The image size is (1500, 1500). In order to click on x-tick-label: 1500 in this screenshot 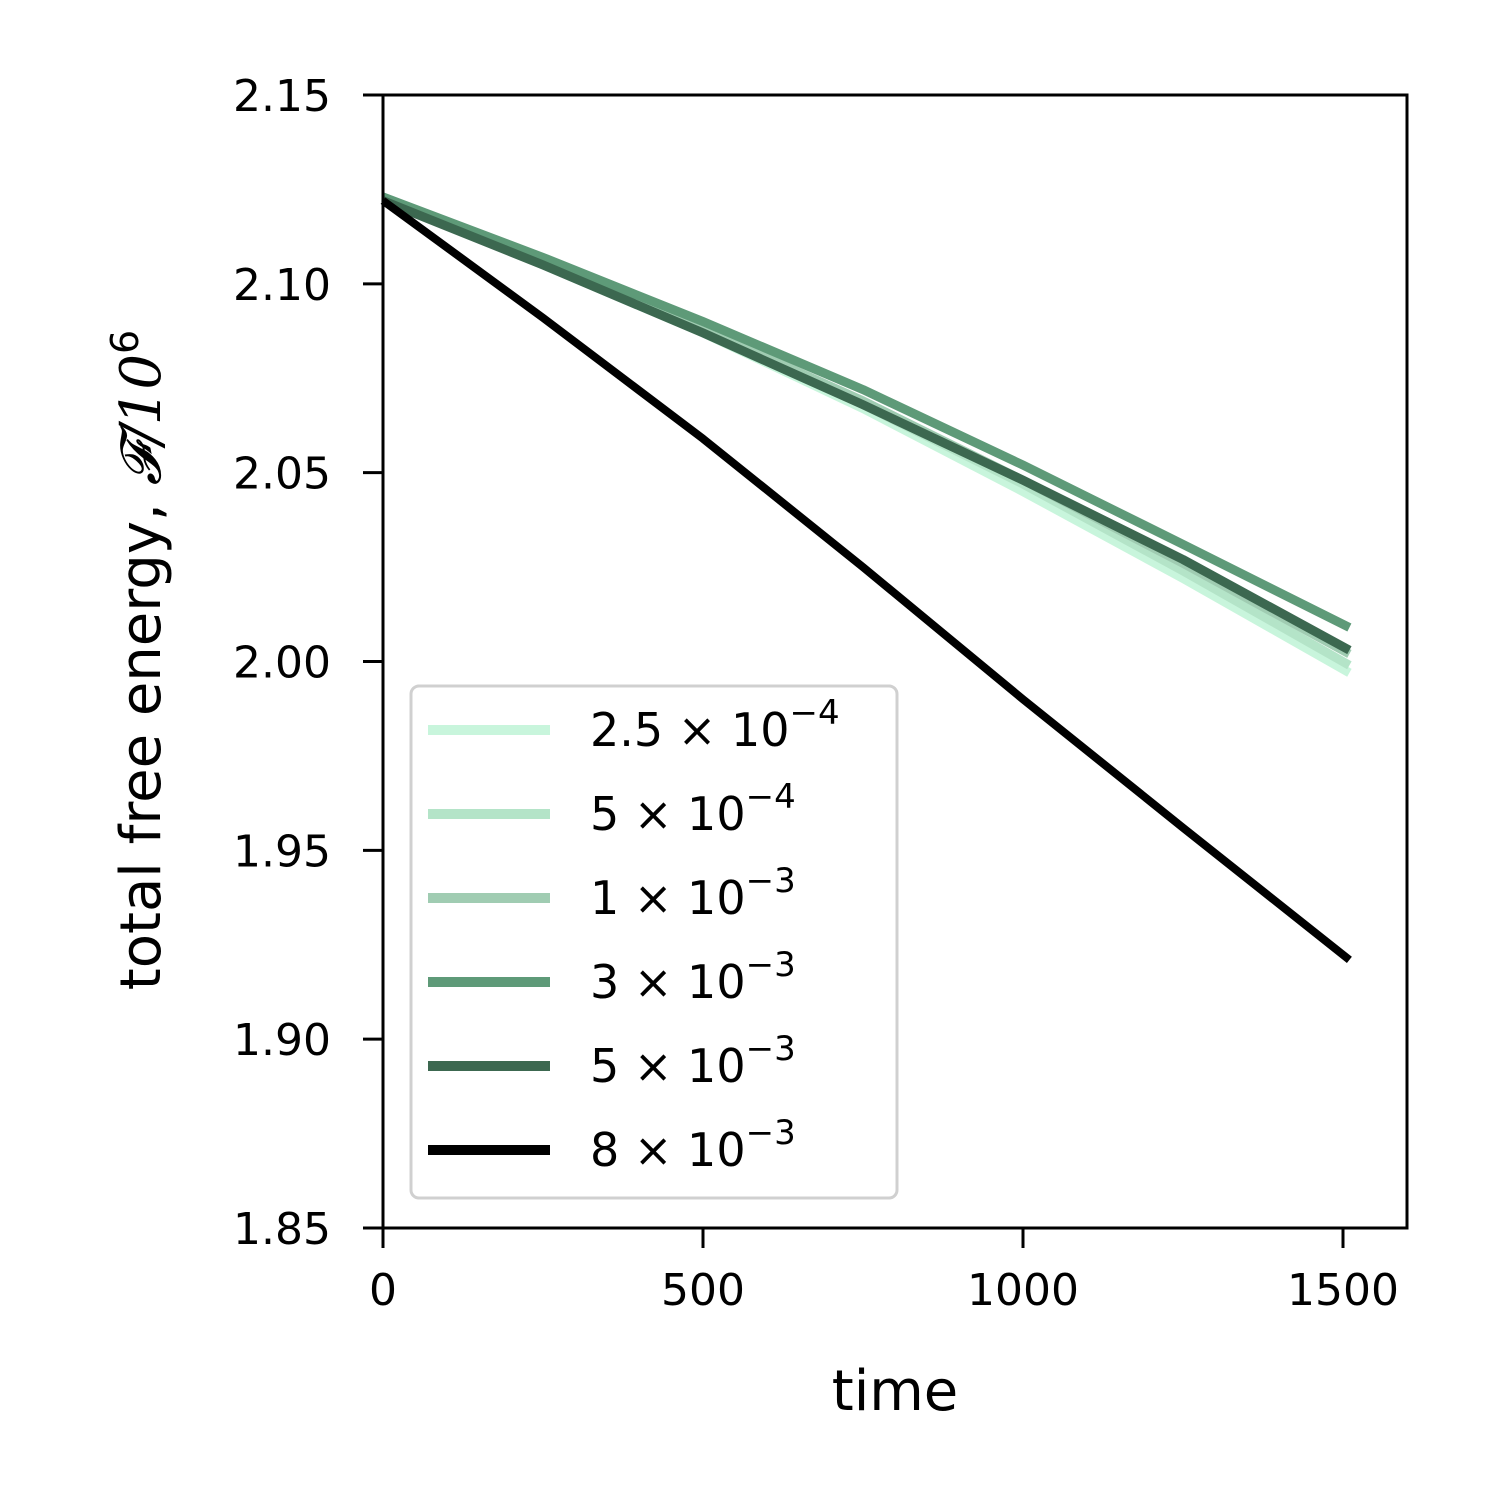, I will do `click(1343, 1290)`.